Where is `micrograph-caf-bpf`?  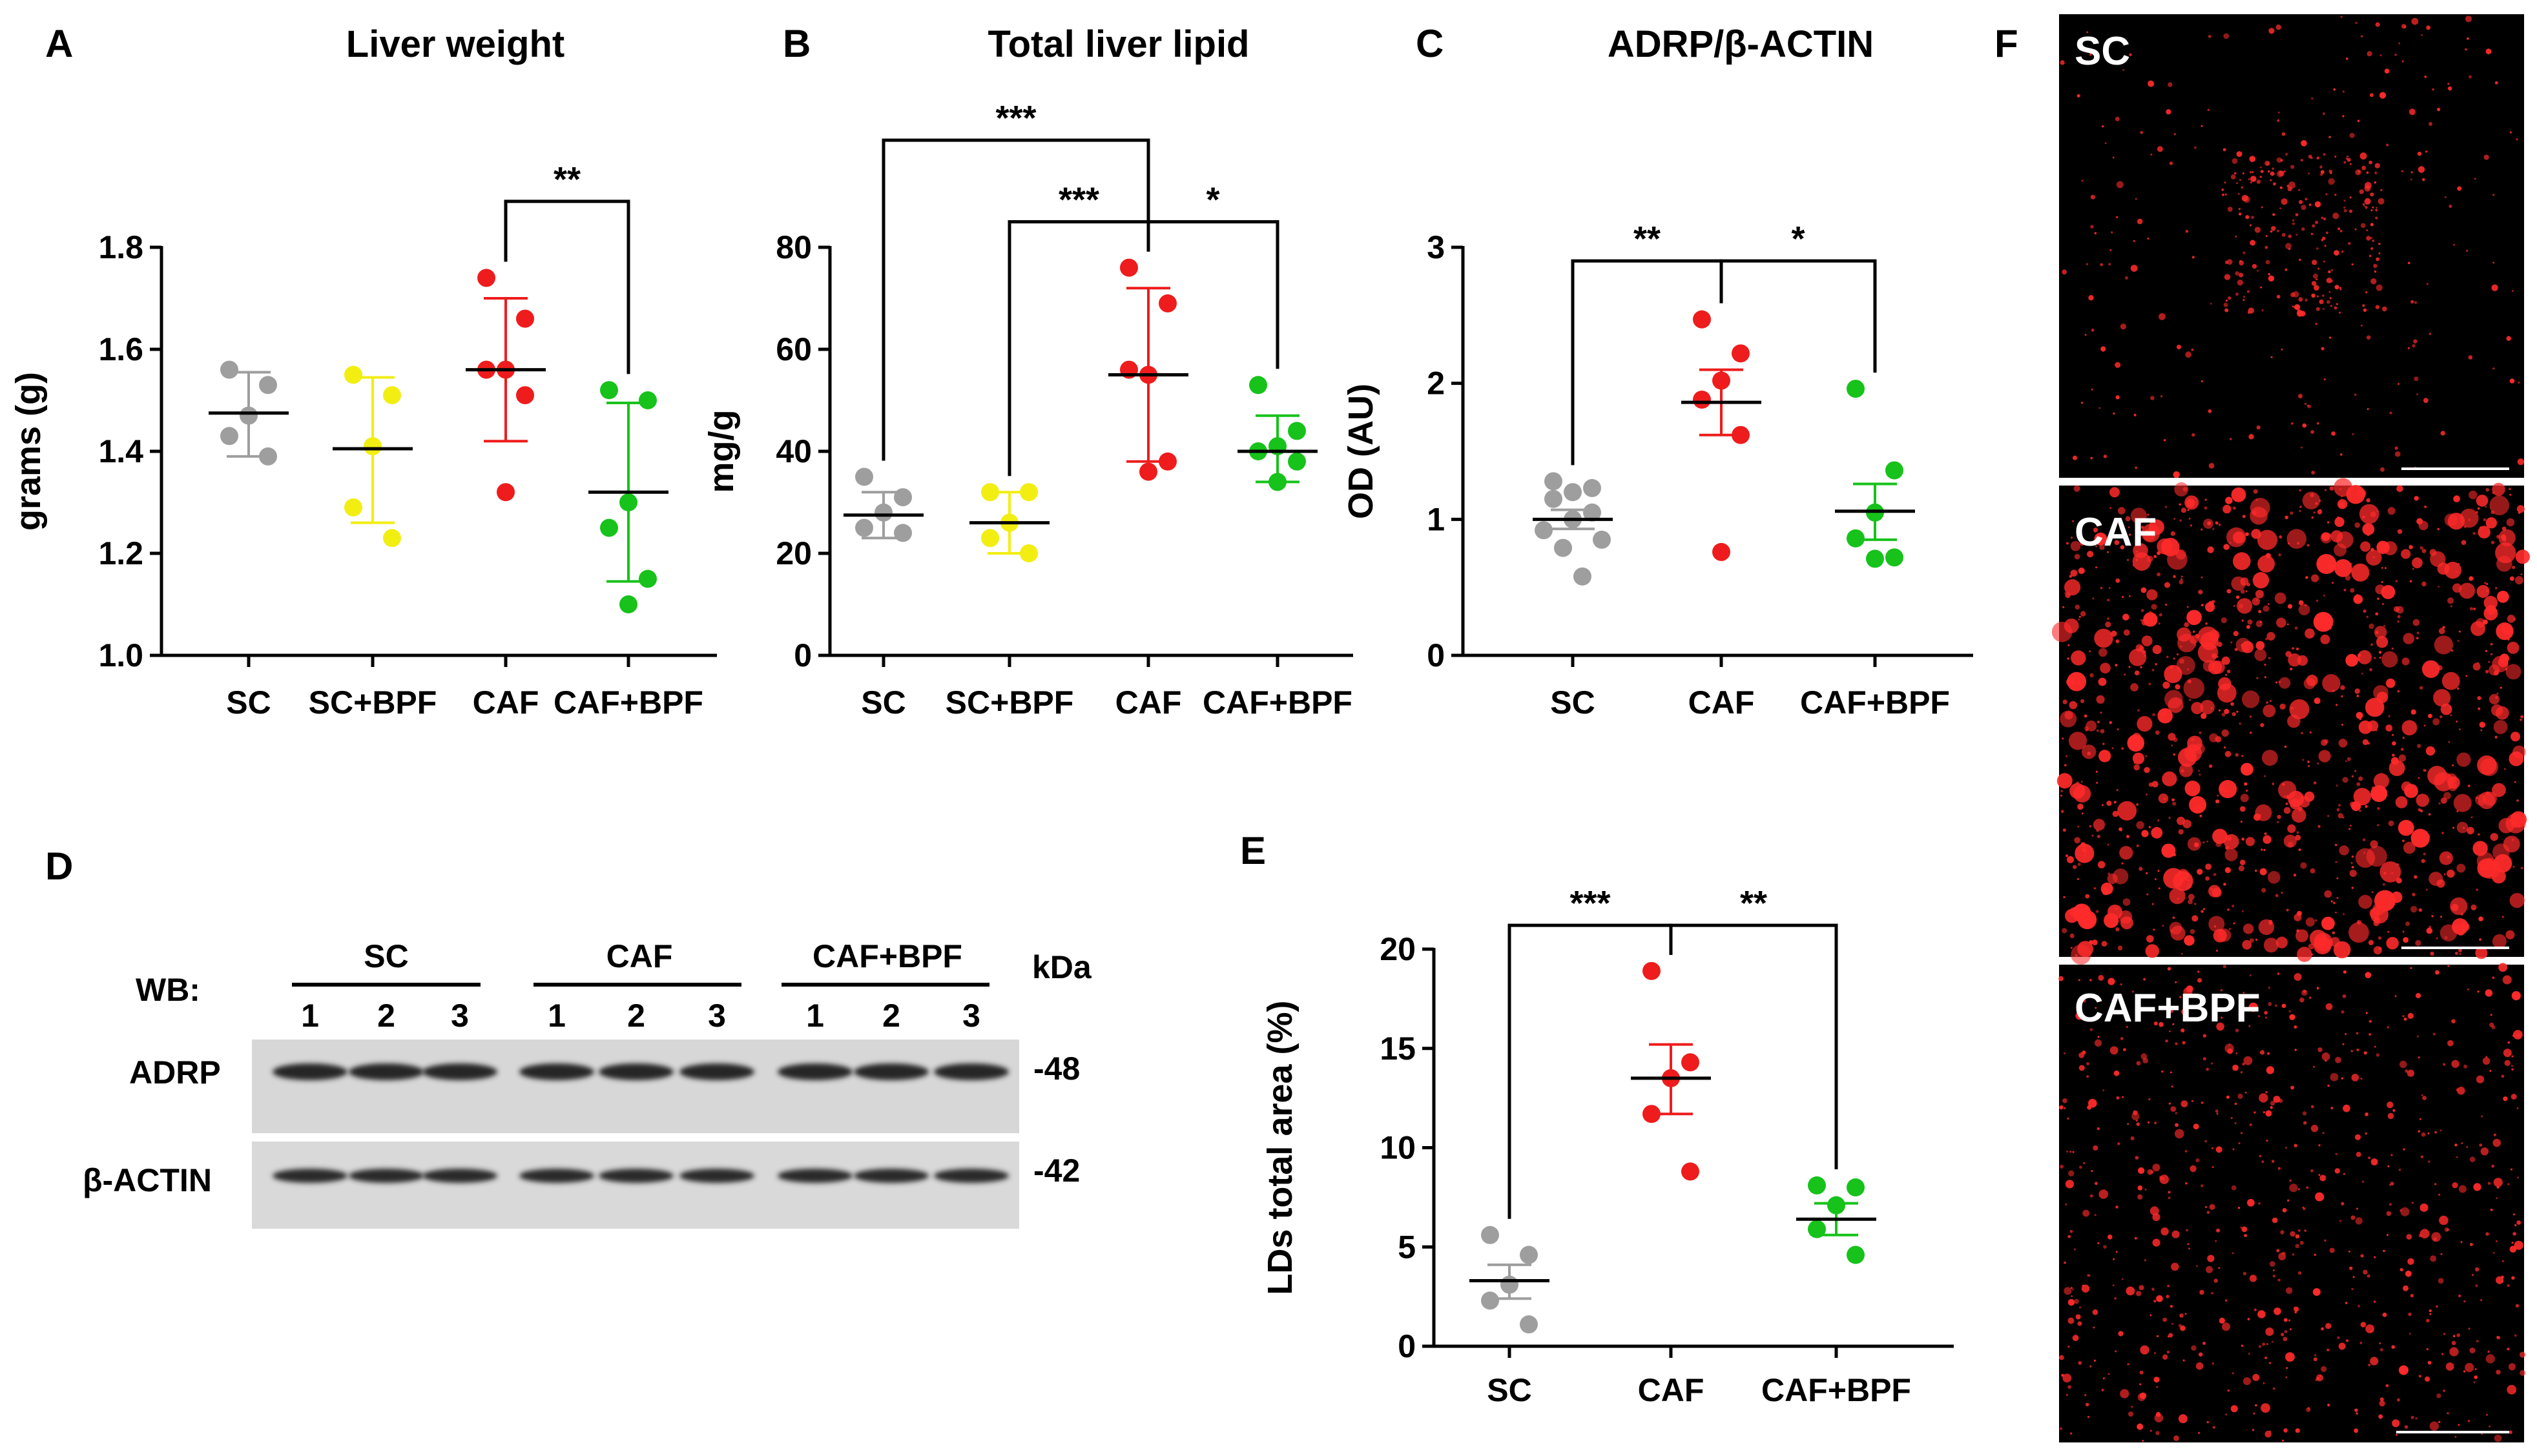 micrograph-caf-bpf is located at coordinates (2291, 1203).